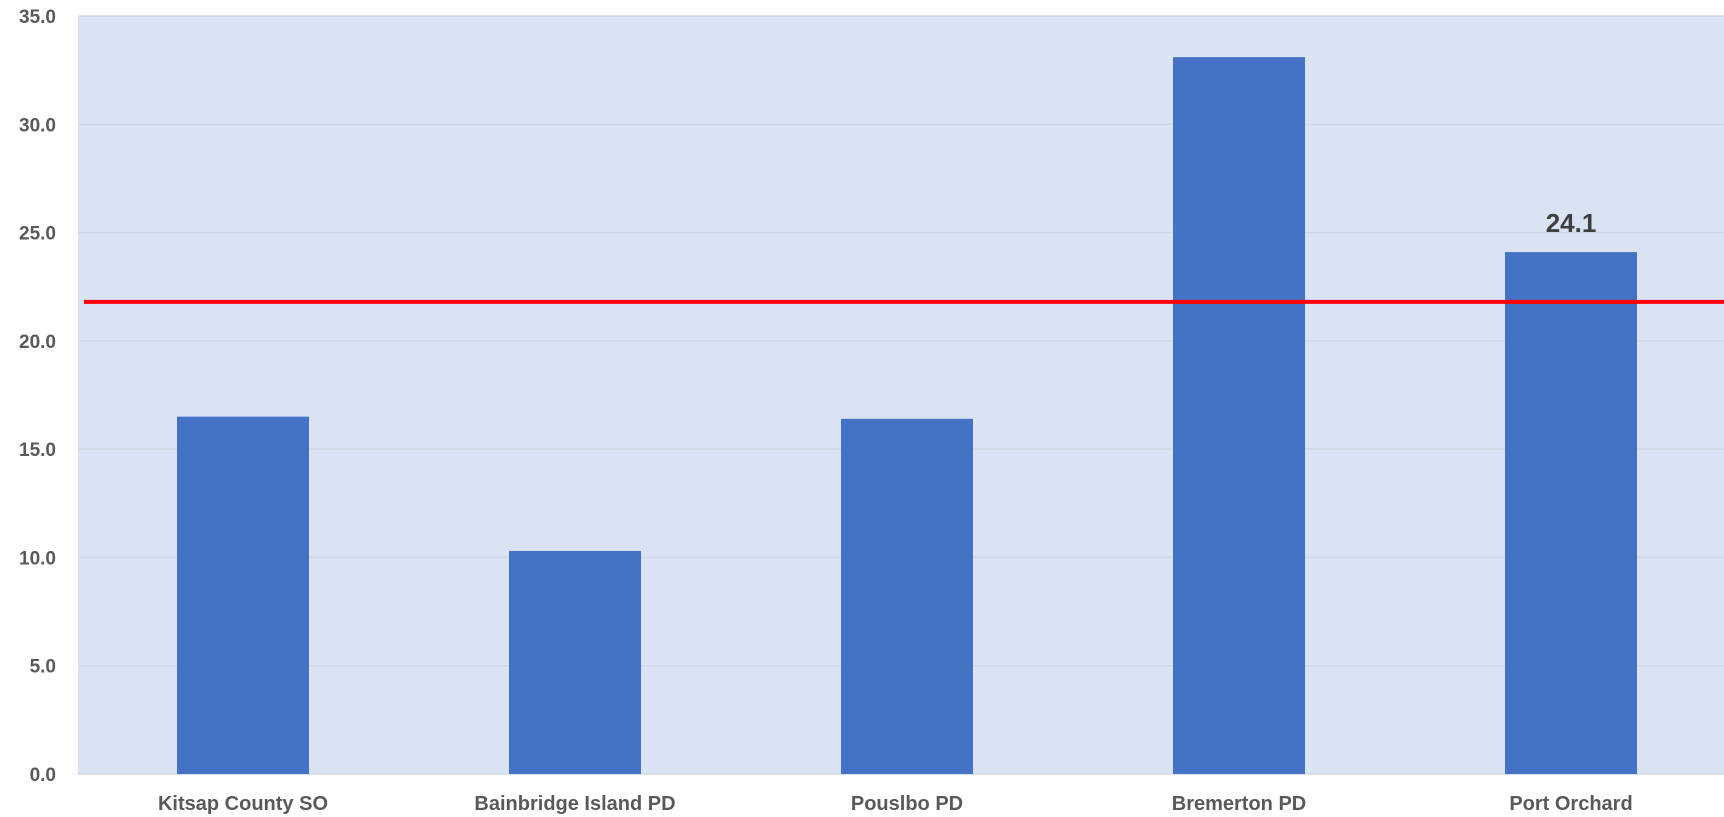  I want to click on y-tick-label: 25.0, so click(37, 234).